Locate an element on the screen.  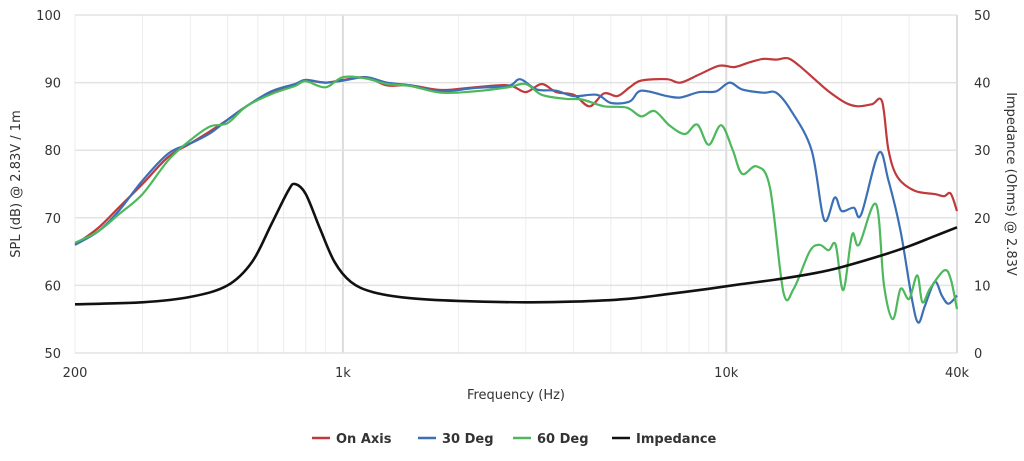
y2-axis-label: Impedance (Ohms) @ 2.83V is located at coordinates (1010, 184).